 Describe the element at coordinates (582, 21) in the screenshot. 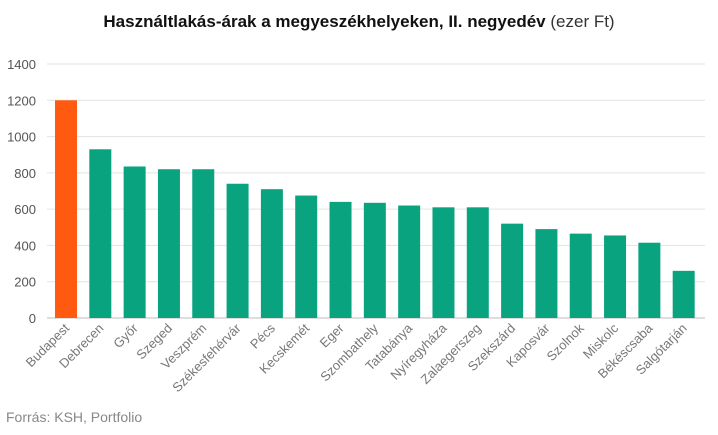

I see `chart-title-unit: (ezer Ft)` at that location.